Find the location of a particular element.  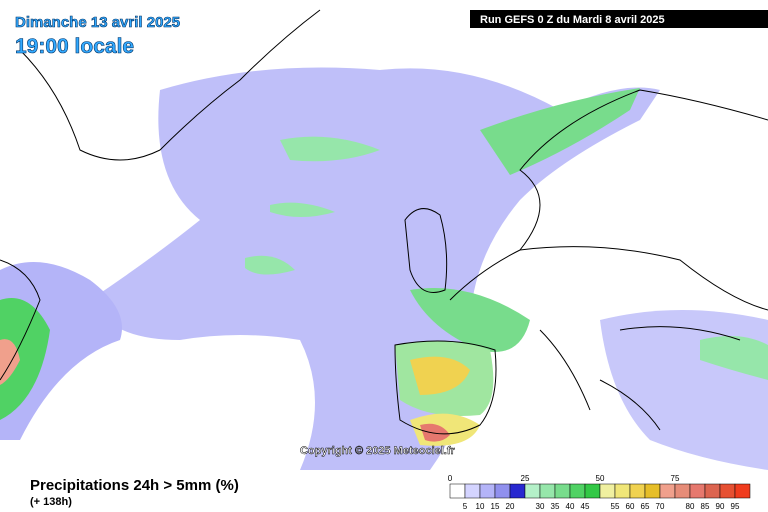

legend-minor-label: 95 is located at coordinates (735, 506).